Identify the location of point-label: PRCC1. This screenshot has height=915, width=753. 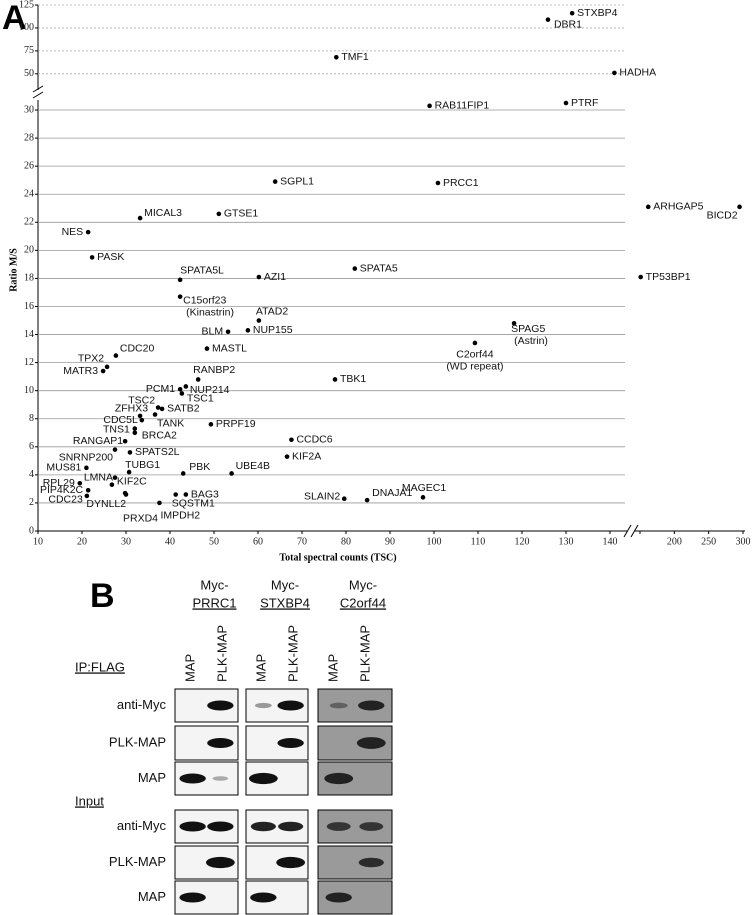
(461, 183).